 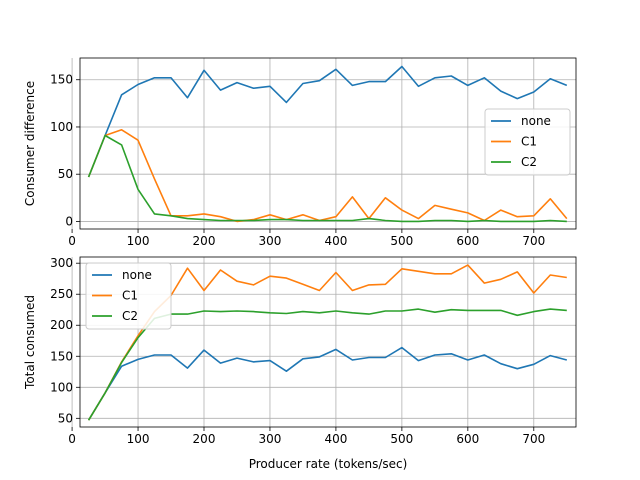 I want to click on y-tick-label: 0, so click(x=69, y=221).